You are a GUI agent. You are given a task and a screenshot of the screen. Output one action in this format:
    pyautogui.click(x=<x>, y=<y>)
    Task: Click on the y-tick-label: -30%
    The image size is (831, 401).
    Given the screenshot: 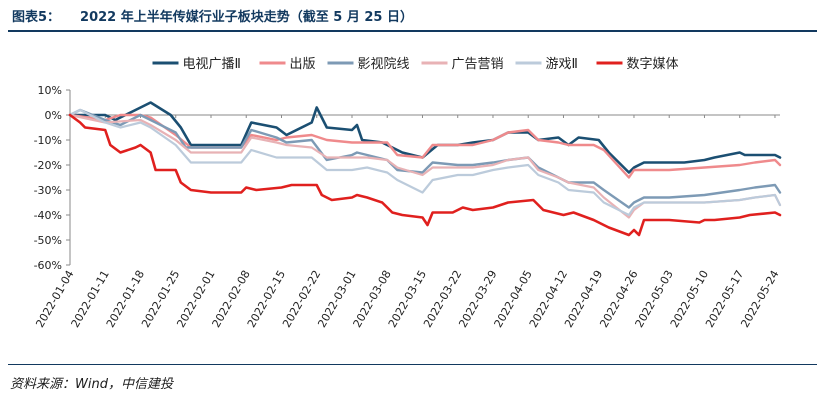 What is the action you would take?
    pyautogui.click(x=48, y=190)
    